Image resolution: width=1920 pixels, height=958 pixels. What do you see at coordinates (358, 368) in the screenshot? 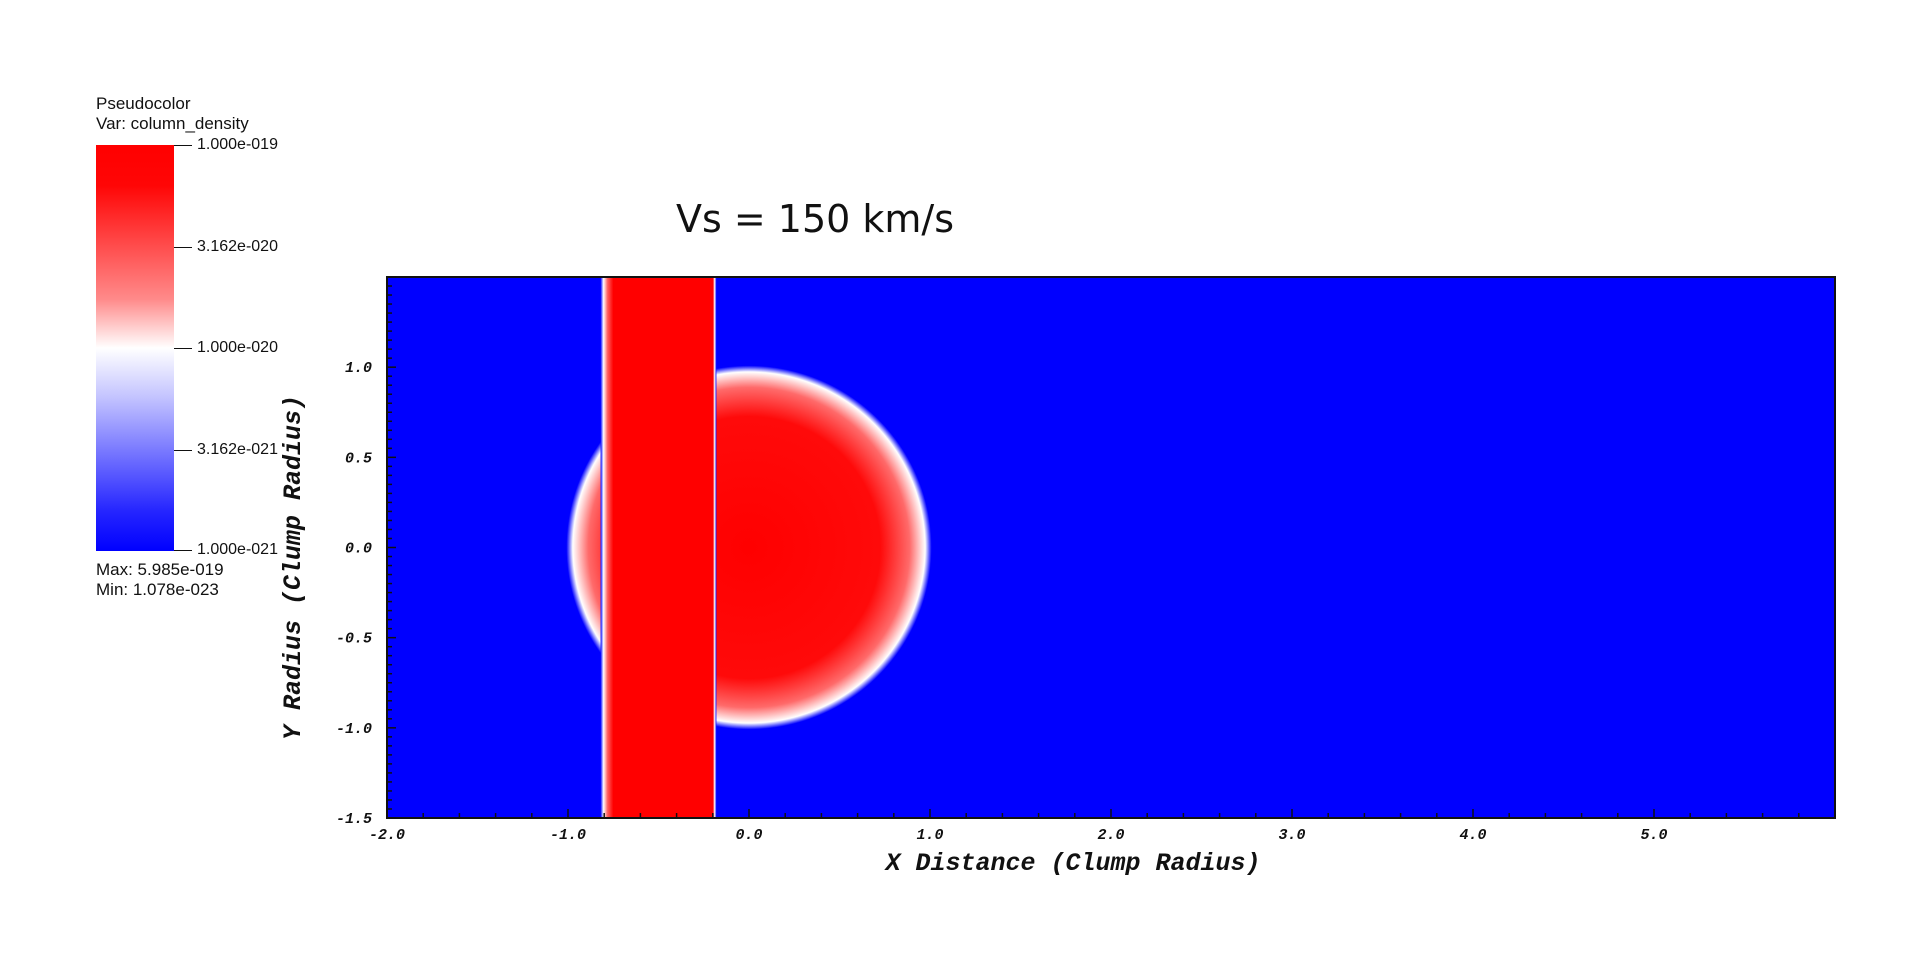
I see `y-tick-label: 1.0` at bounding box center [358, 368].